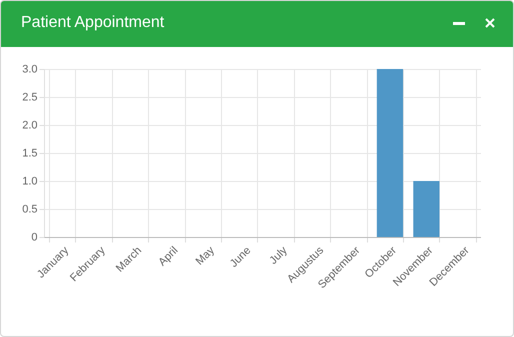 This screenshot has width=514, height=337. Describe the element at coordinates (30, 70) in the screenshot. I see `y-tick-label: 3.0` at that location.